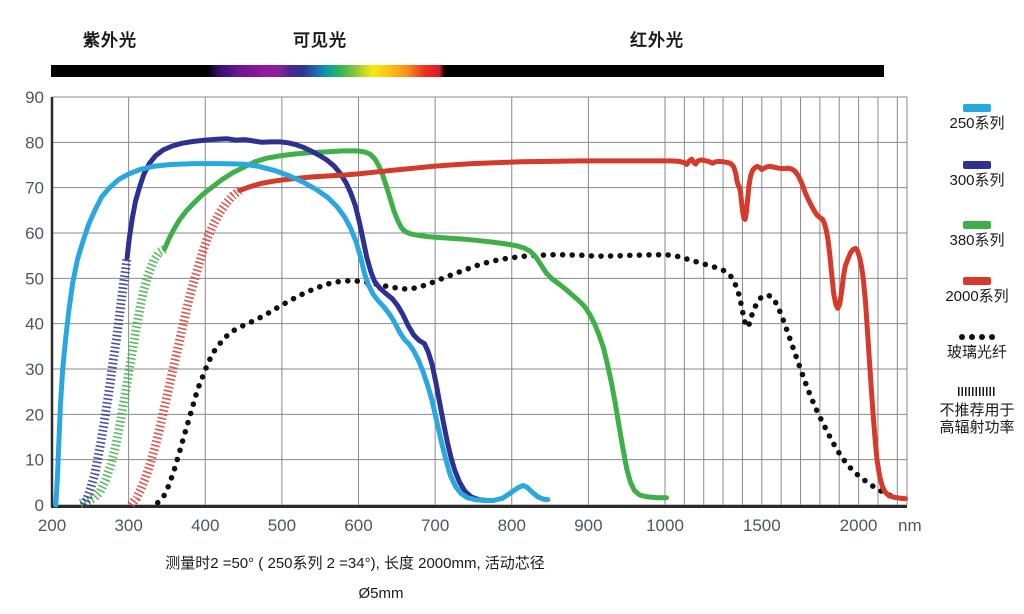  I want to click on svg-text: 2000, so click(859, 525).